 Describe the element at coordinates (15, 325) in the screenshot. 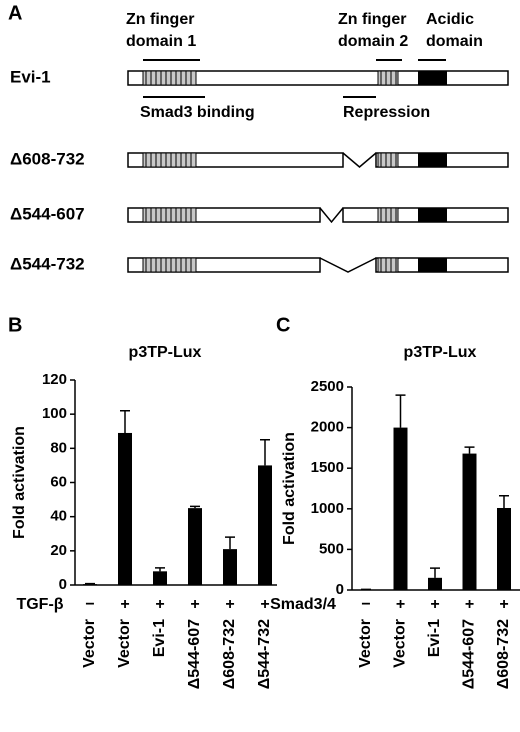

I see `panel-label: B` at that location.